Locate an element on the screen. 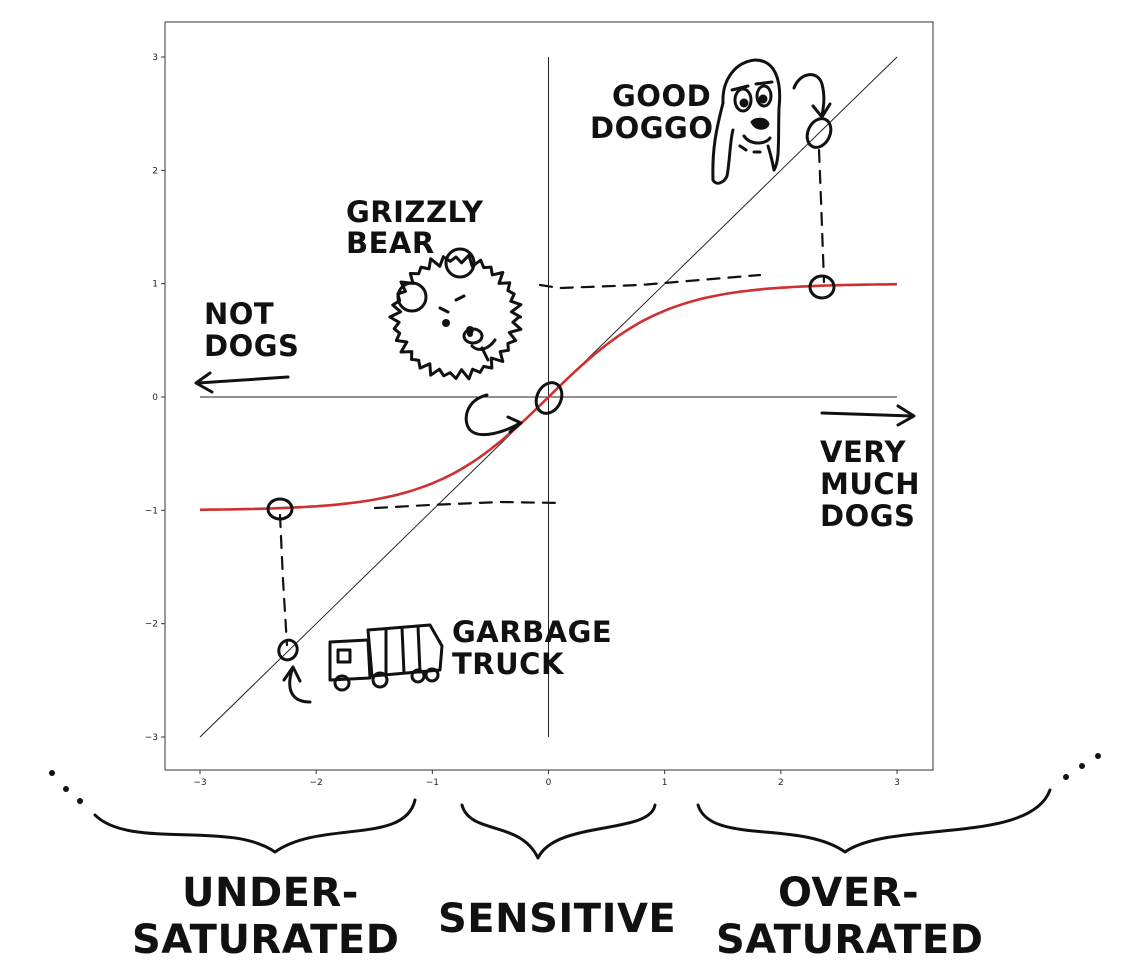 The image size is (1126, 972). grizzly-bear-label-line1: GRIZZLY is located at coordinates (415, 212).